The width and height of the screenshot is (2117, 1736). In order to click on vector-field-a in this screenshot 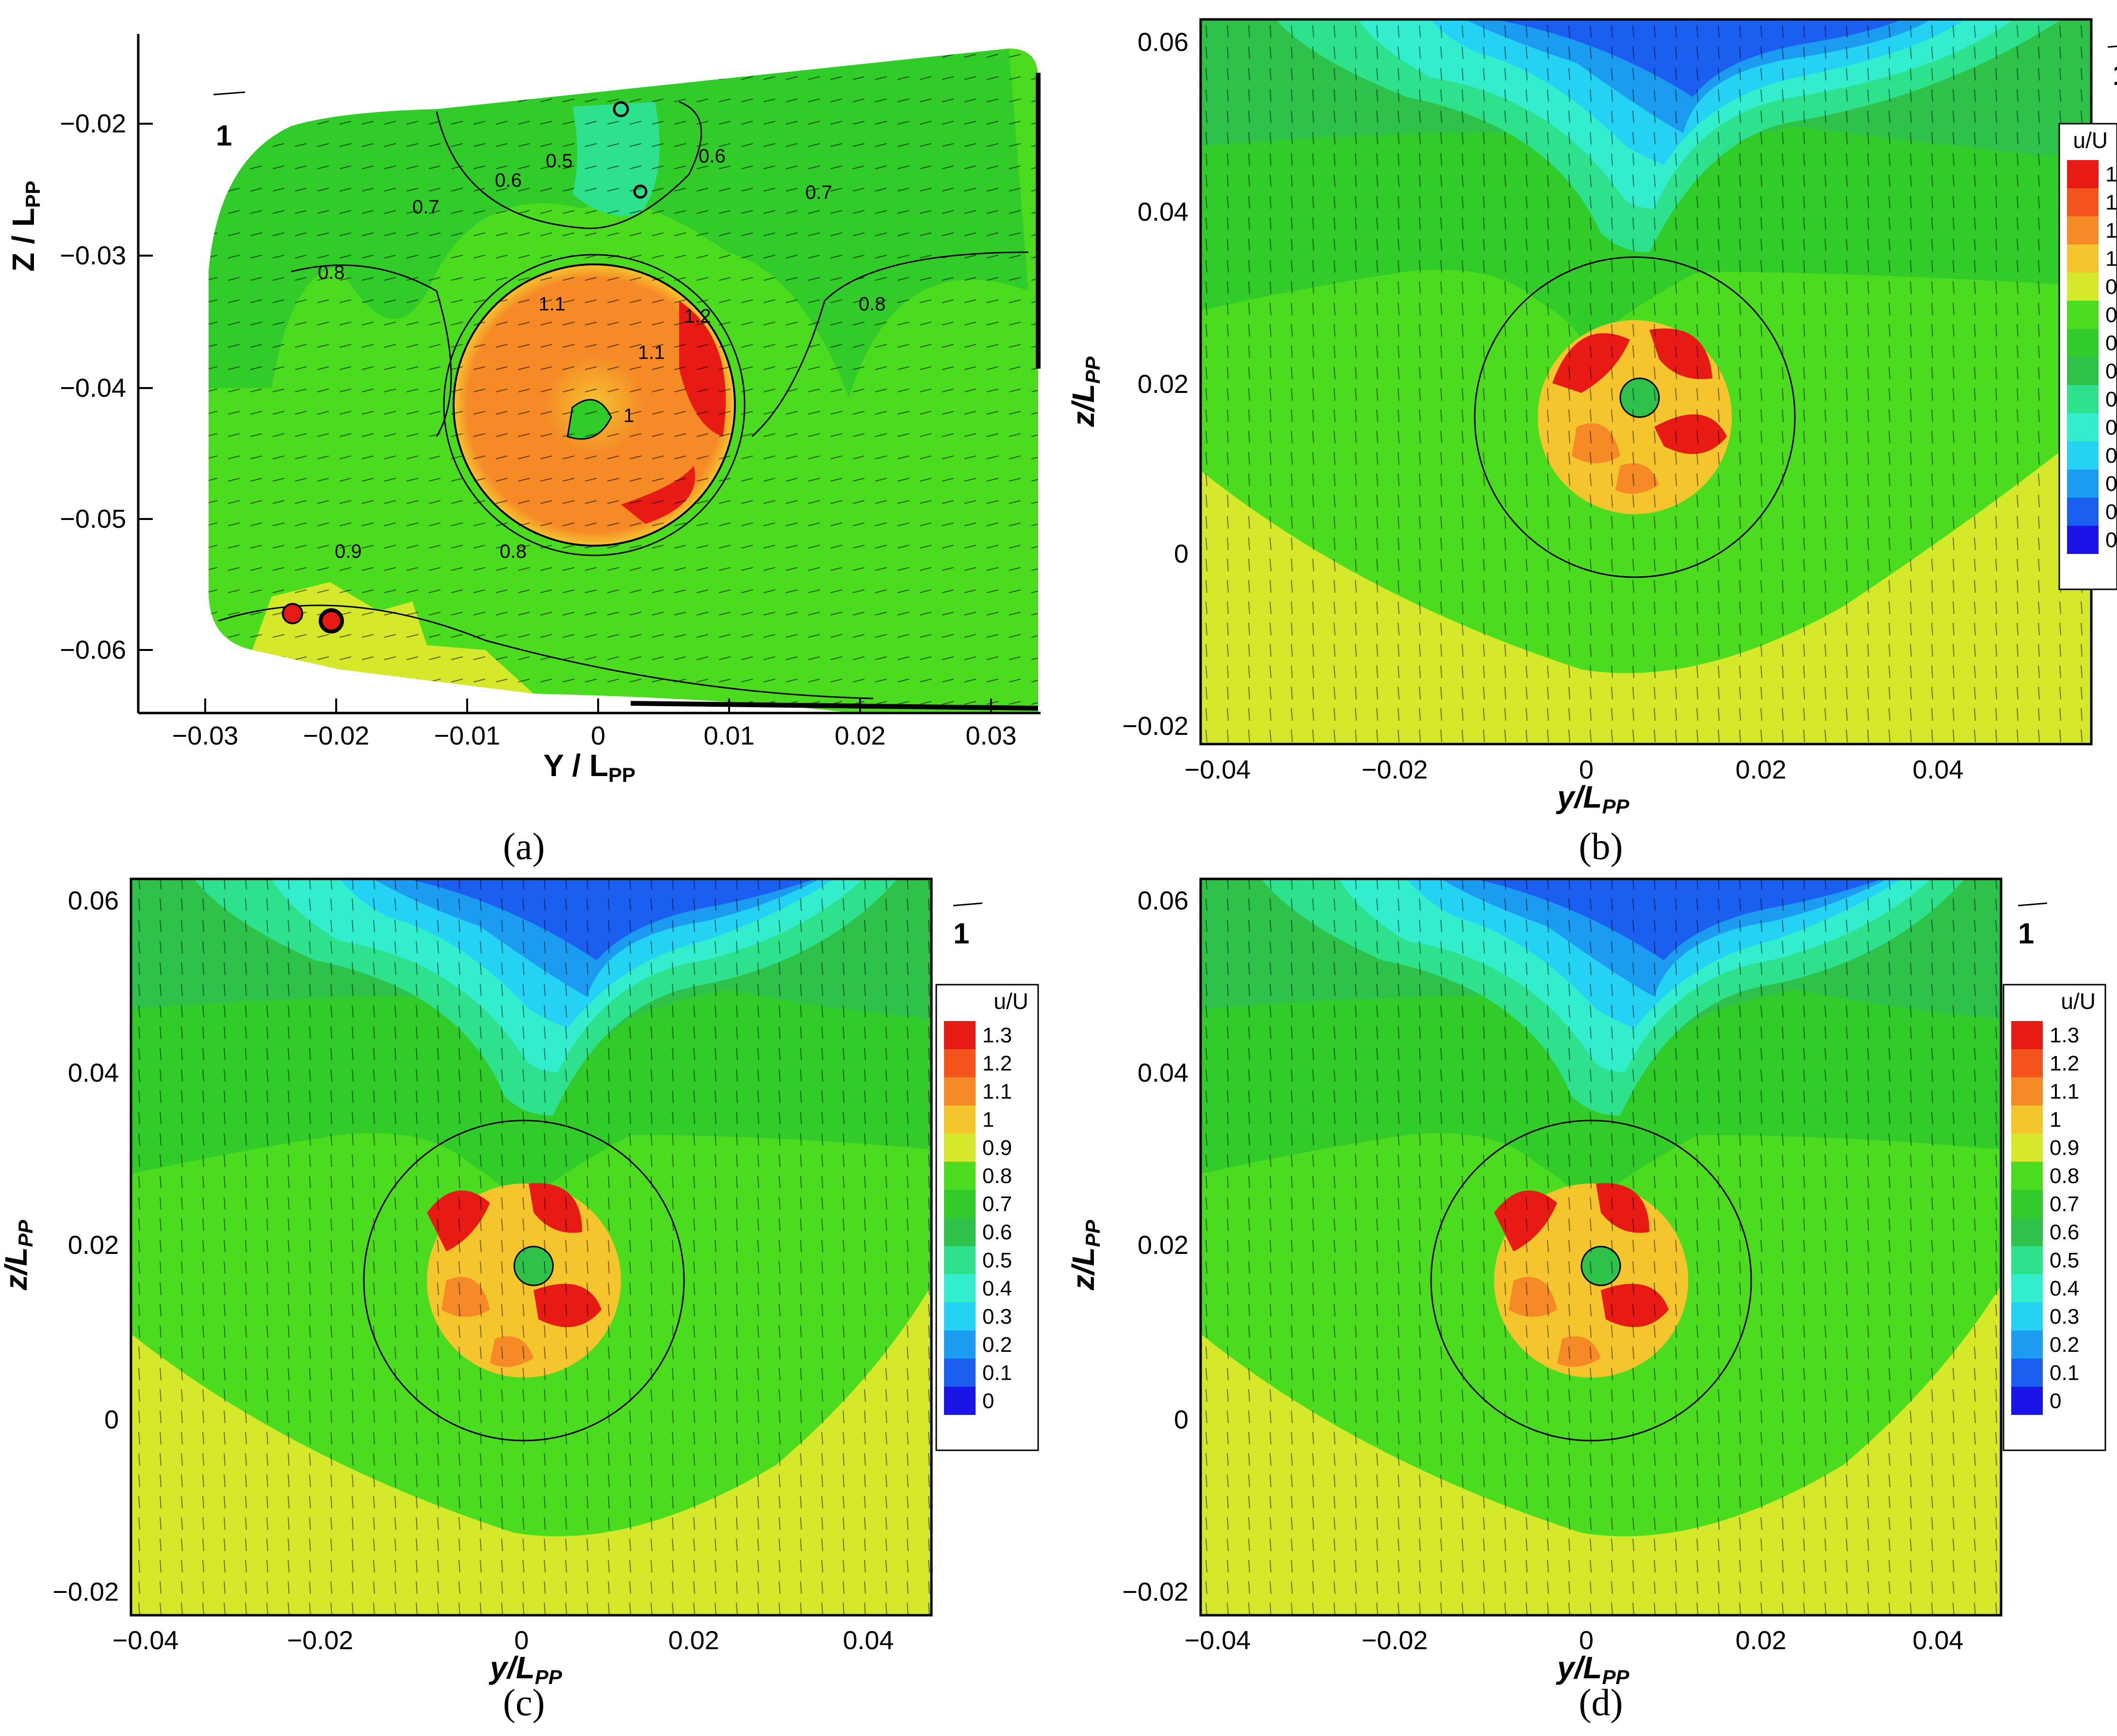, I will do `click(623, 381)`.